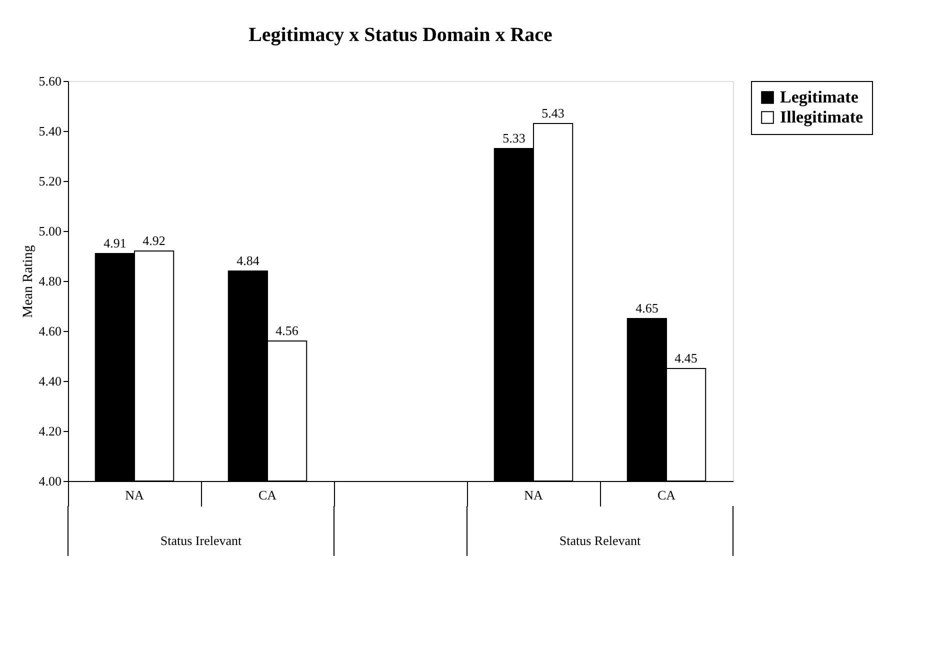  What do you see at coordinates (50, 231) in the screenshot?
I see `y-tick-label: 5.00` at bounding box center [50, 231].